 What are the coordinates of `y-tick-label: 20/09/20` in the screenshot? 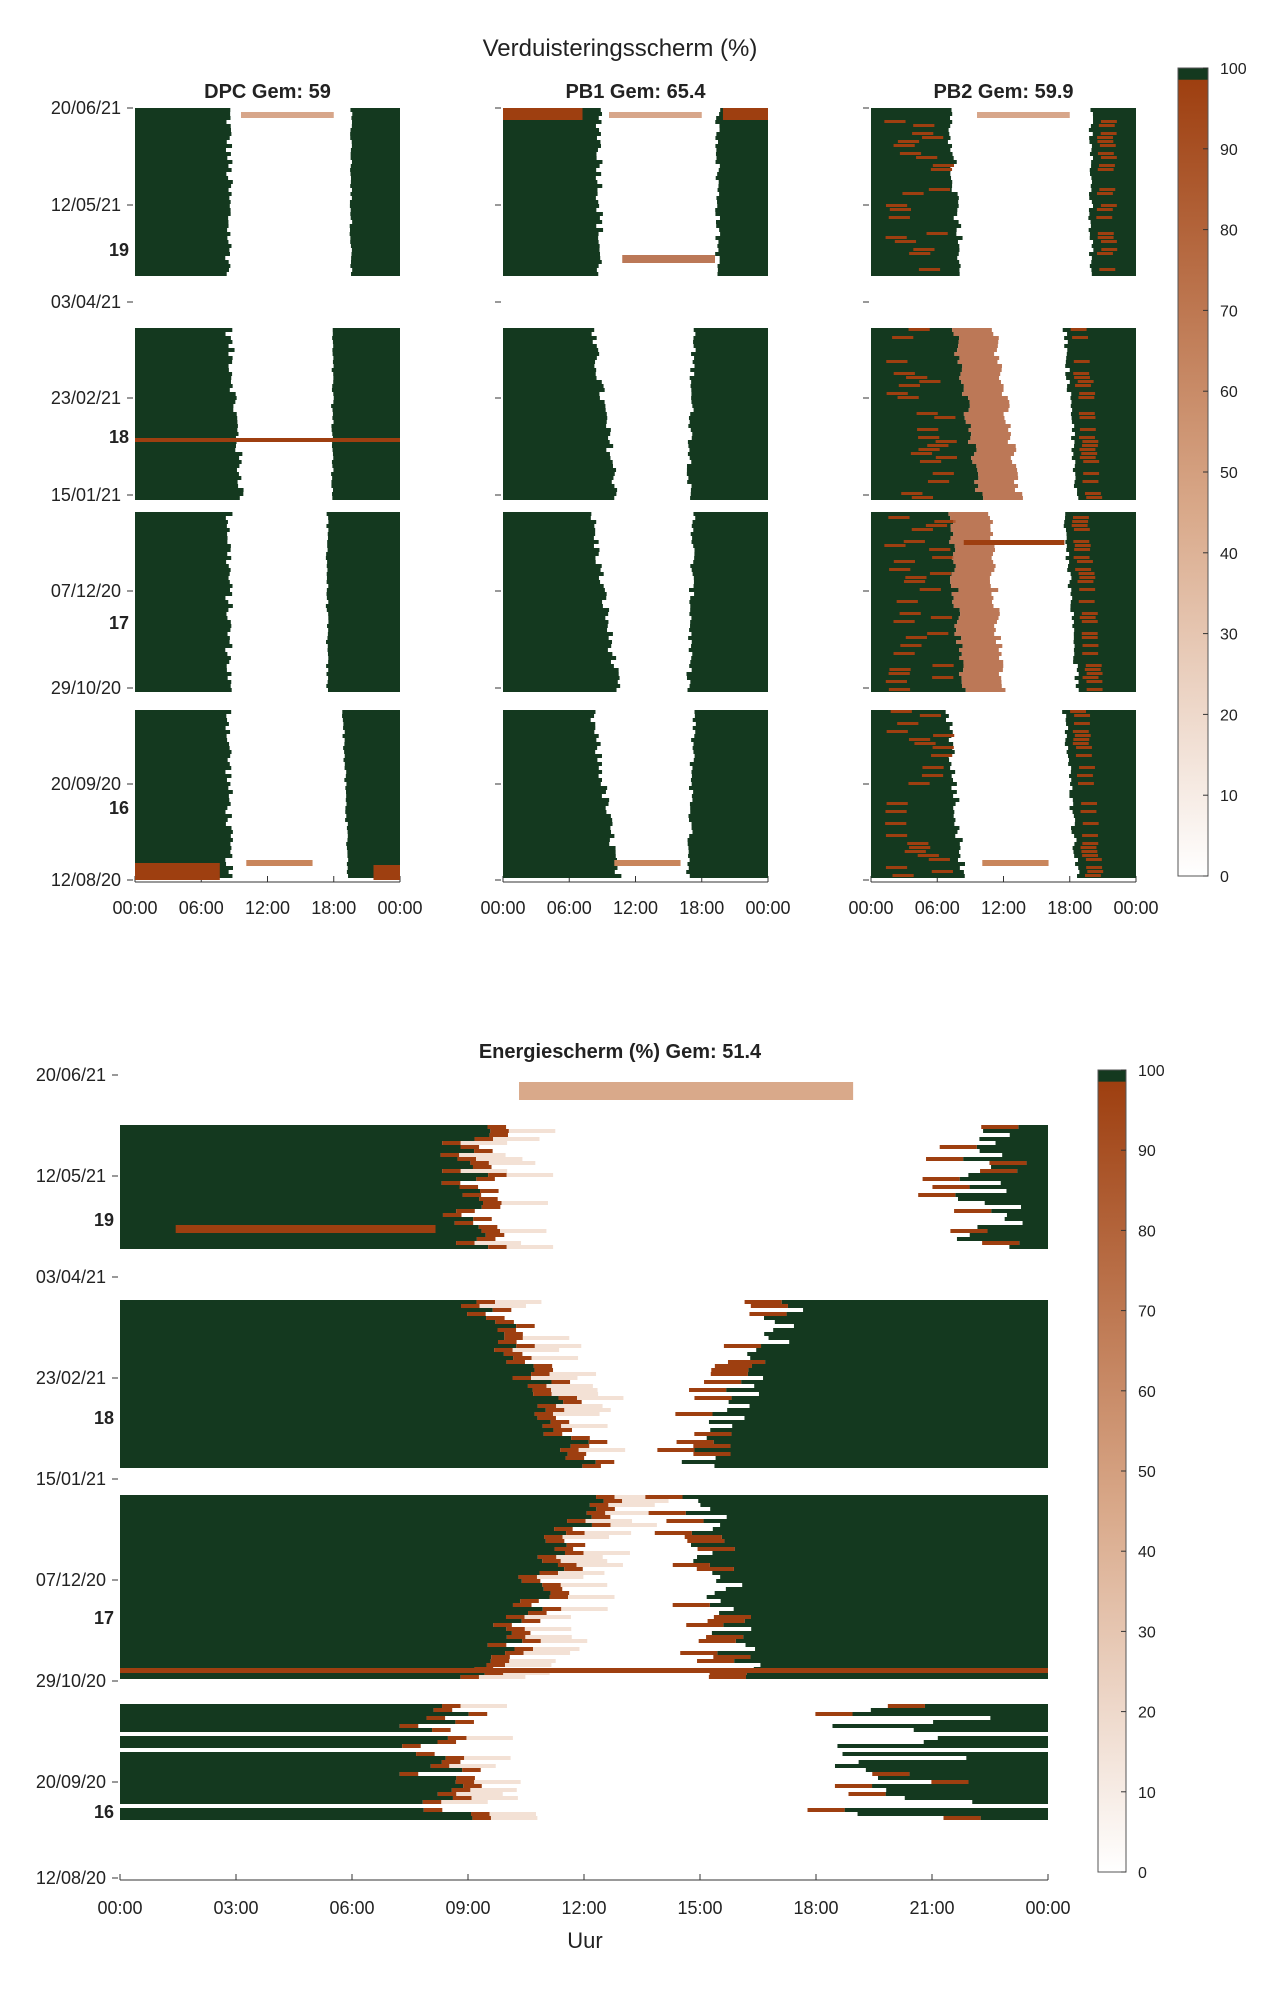 It's located at (71, 1782).